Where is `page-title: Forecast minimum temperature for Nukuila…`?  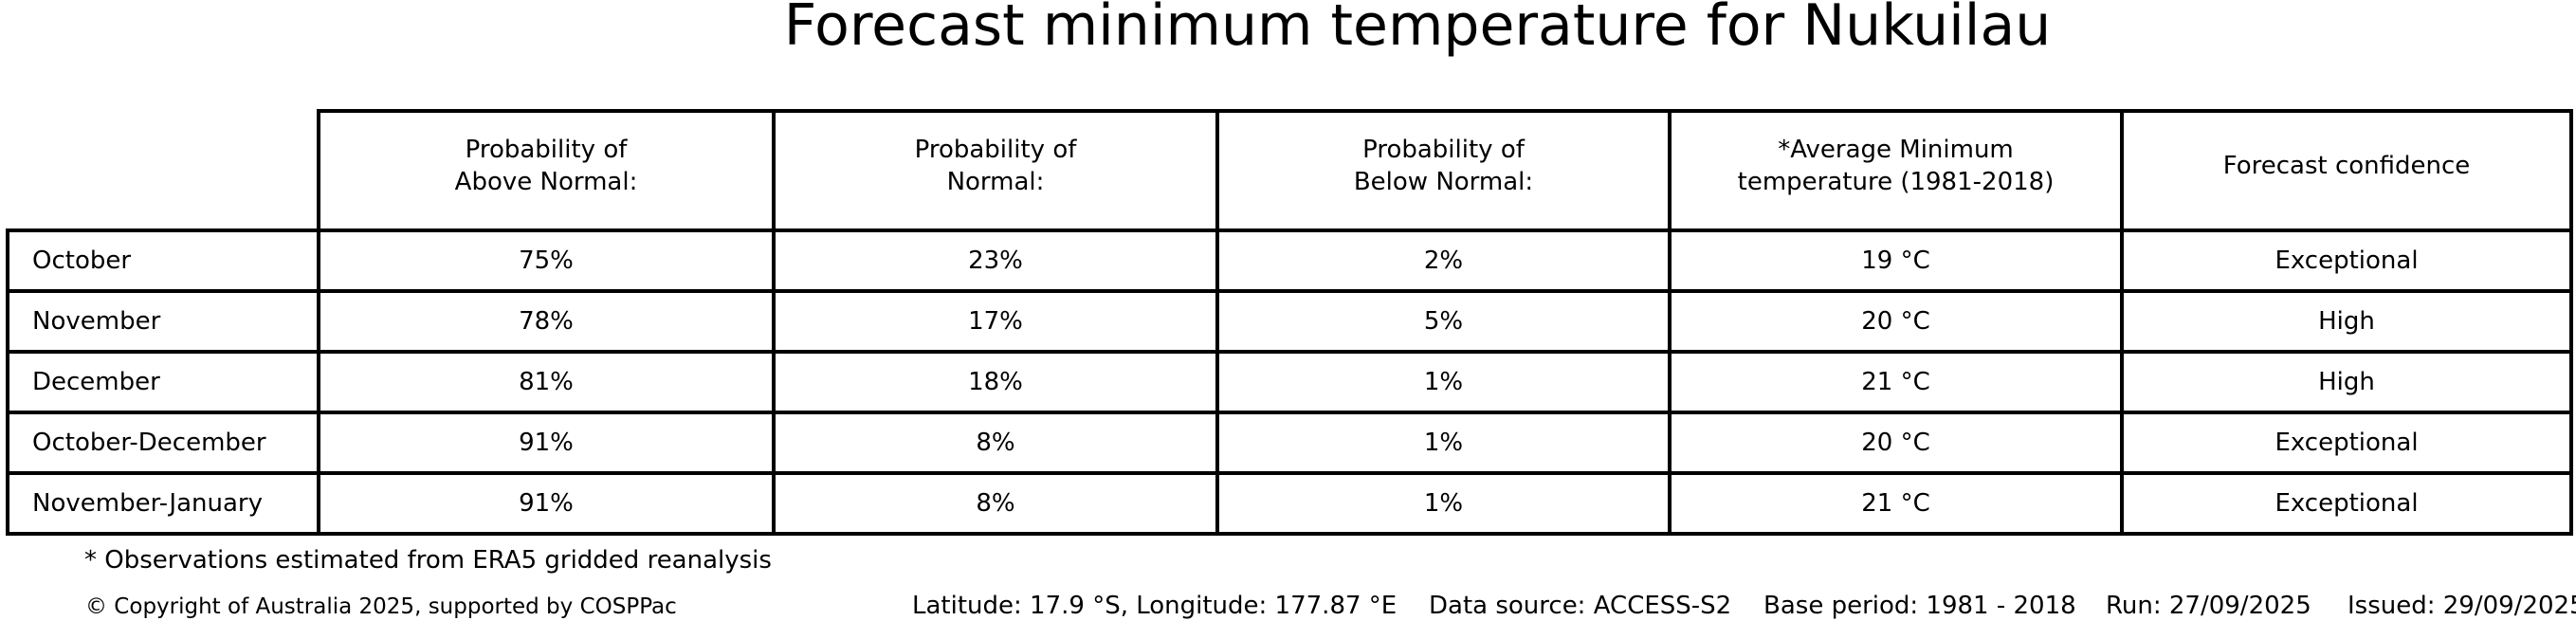
page-title: Forecast minimum temperature for Nukuila… is located at coordinates (1417, 29).